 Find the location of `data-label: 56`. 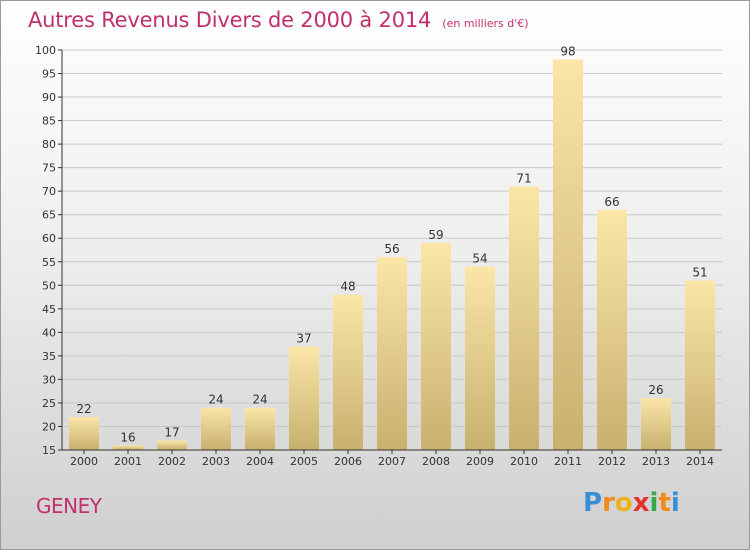

data-label: 56 is located at coordinates (391, 249).